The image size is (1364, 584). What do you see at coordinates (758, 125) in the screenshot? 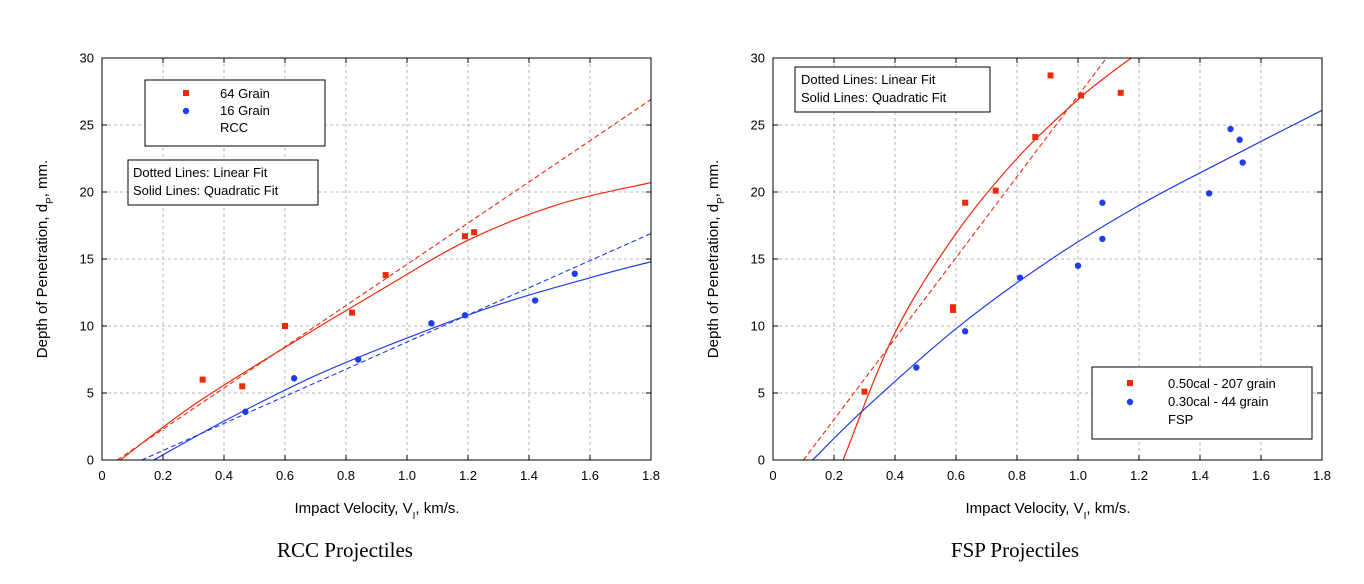
I see `y-tick-label: 25` at bounding box center [758, 125].